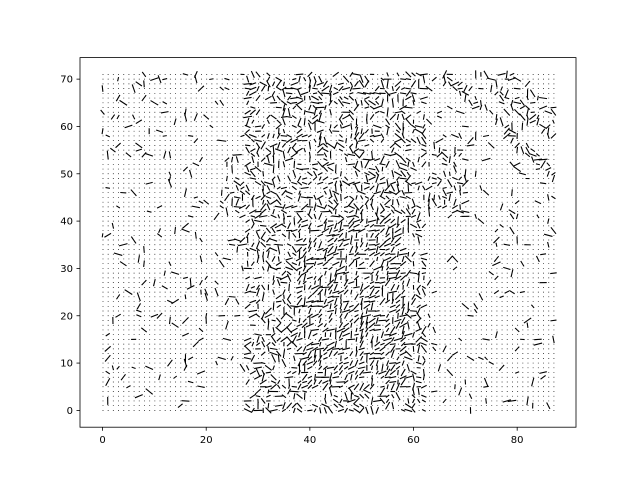 The height and width of the screenshot is (480, 640). What do you see at coordinates (356, 74) in the screenshot?
I see `quiver-arrow-2046` at bounding box center [356, 74].